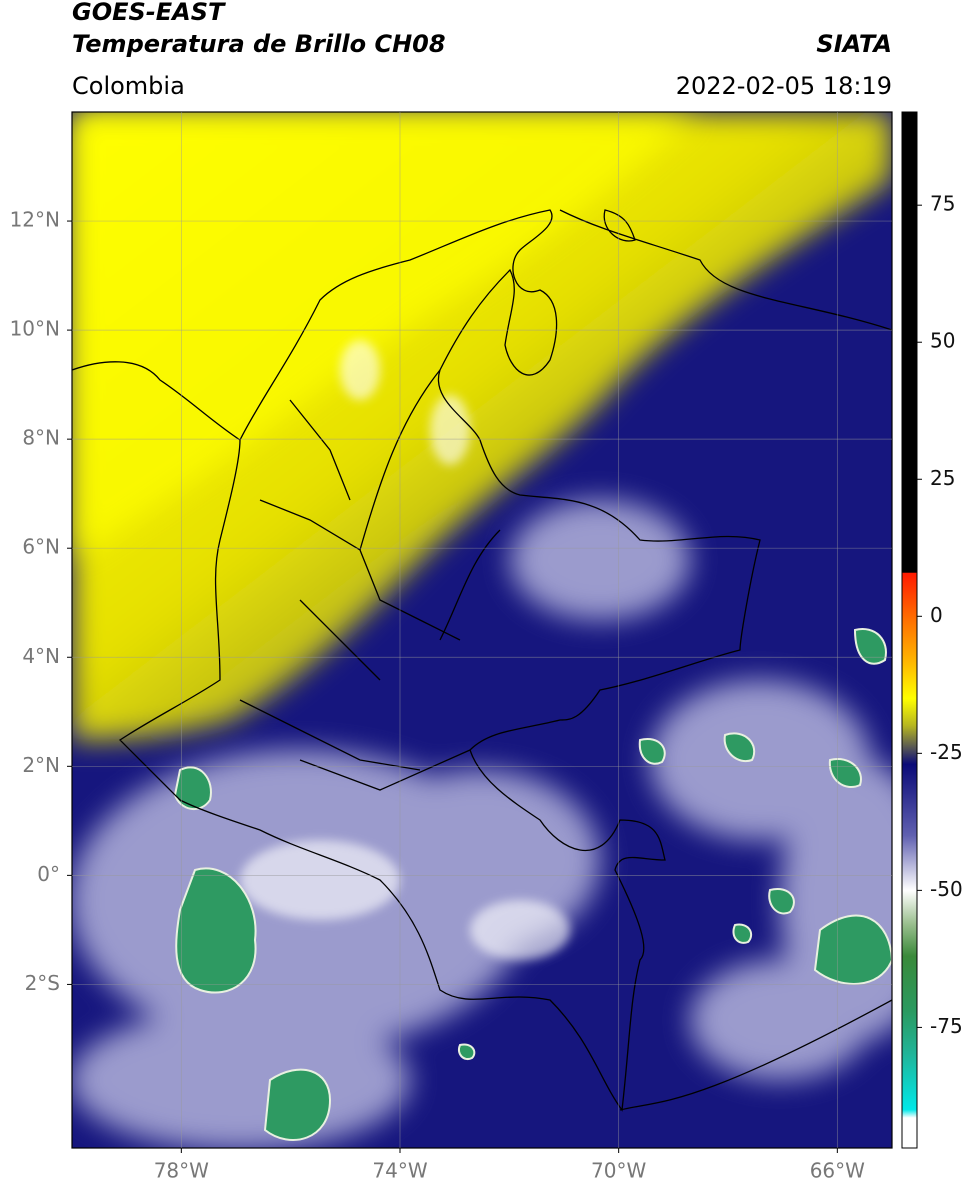  I want to click on x-tick-label: 70°W, so click(618, 1171).